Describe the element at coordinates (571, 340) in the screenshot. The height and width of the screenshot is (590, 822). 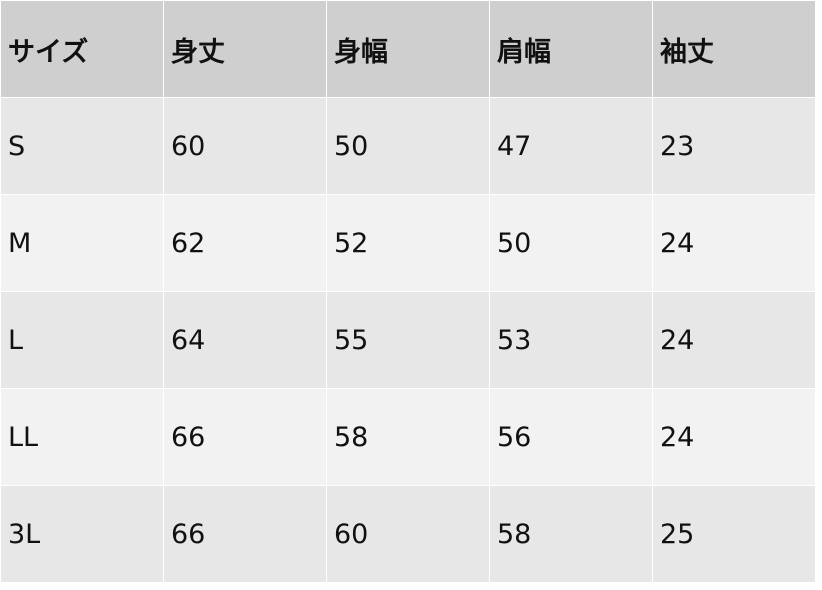
I see `cell-shoulder: 53` at that location.